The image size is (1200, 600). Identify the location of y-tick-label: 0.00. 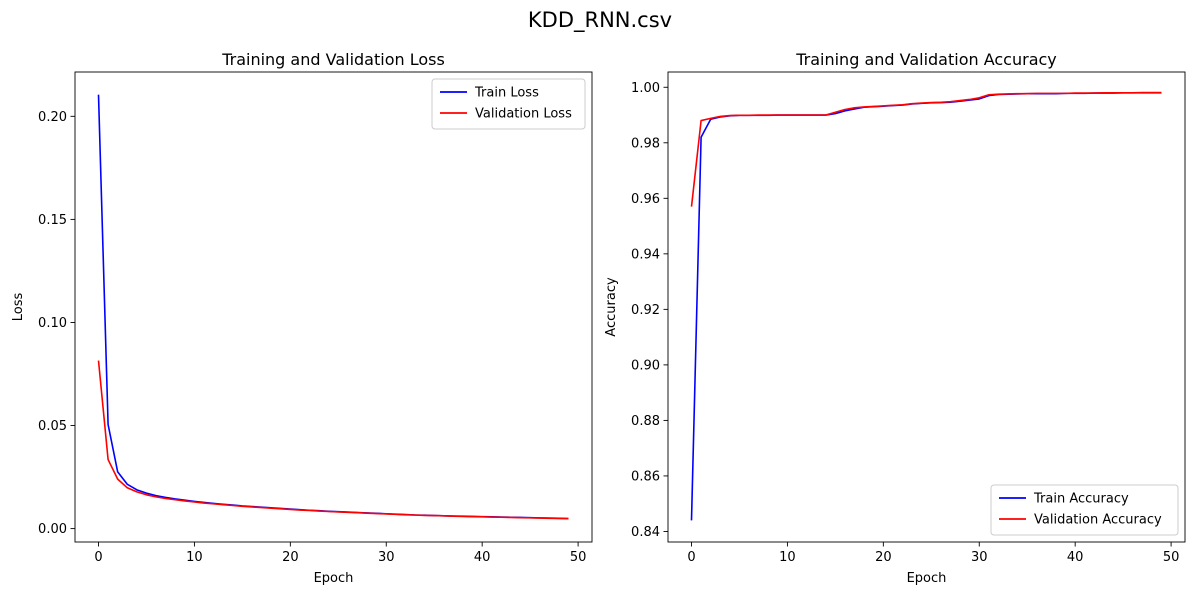
(52, 529).